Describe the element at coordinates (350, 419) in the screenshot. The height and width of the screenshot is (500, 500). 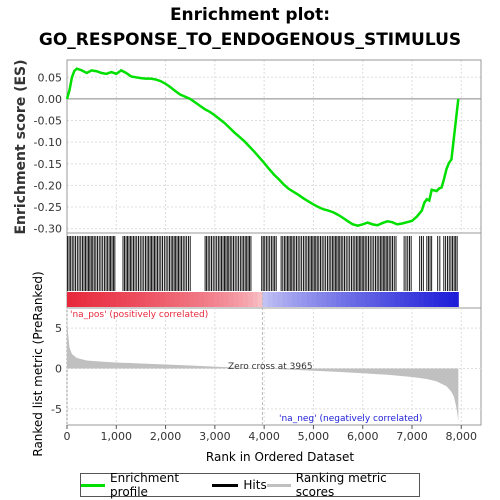
I see `neg-correlated-label: 'na_neg' (negatively correlated)` at that location.